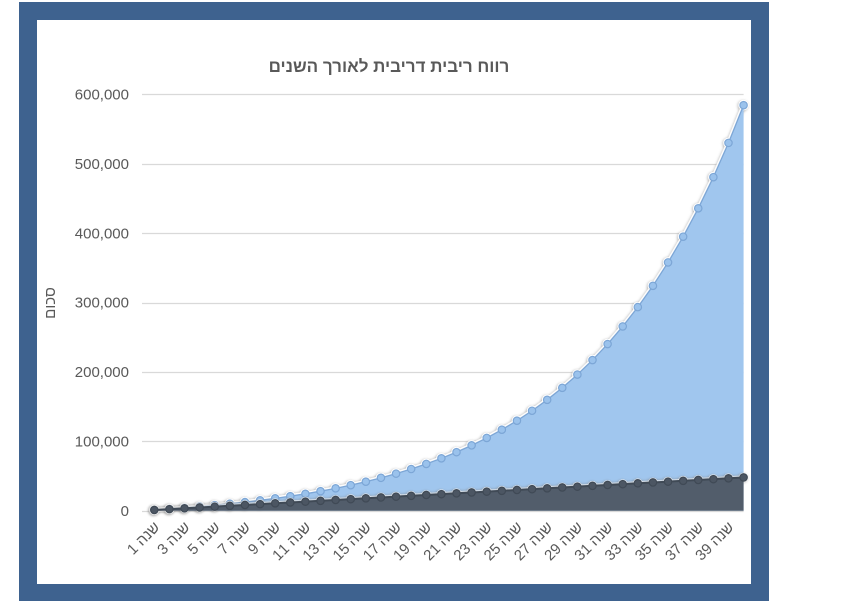  What do you see at coordinates (102, 164) in the screenshot?
I see `svg-text: 500,000` at bounding box center [102, 164].